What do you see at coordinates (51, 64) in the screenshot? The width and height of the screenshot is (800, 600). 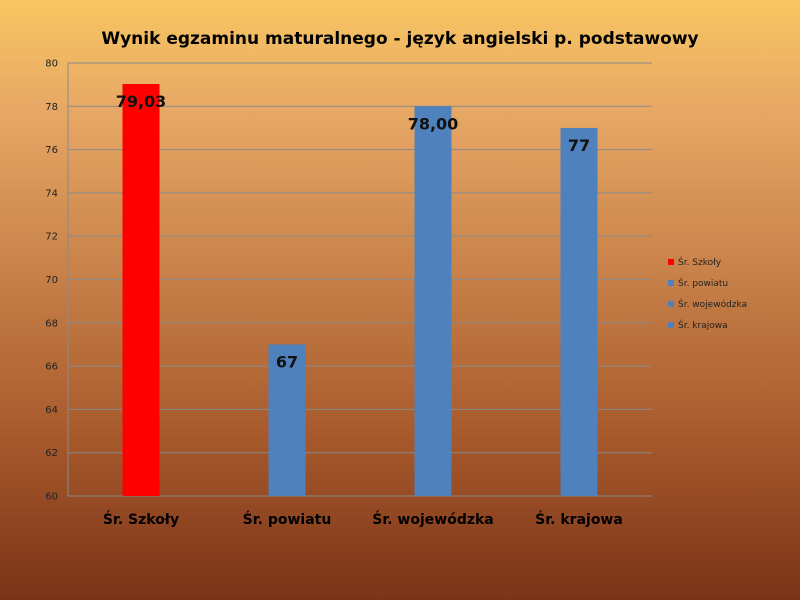 I see `y-tick-label: 80` at bounding box center [51, 64].